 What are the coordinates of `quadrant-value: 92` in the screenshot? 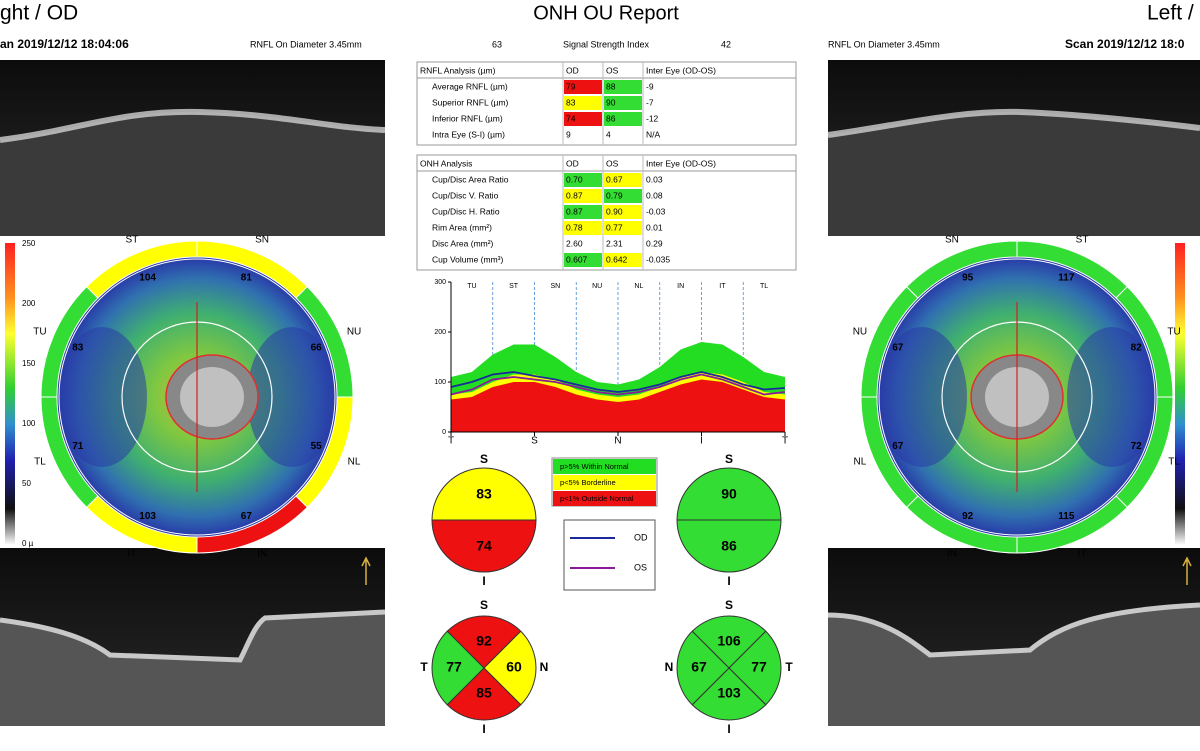 It's located at (484, 641).